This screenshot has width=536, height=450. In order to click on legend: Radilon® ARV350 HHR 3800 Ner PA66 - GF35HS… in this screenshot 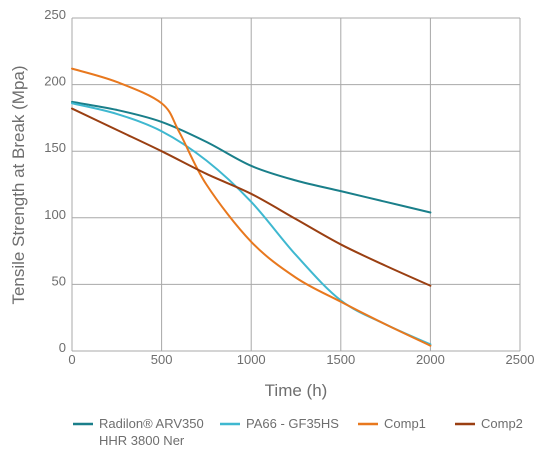, I will do `click(298, 432)`.